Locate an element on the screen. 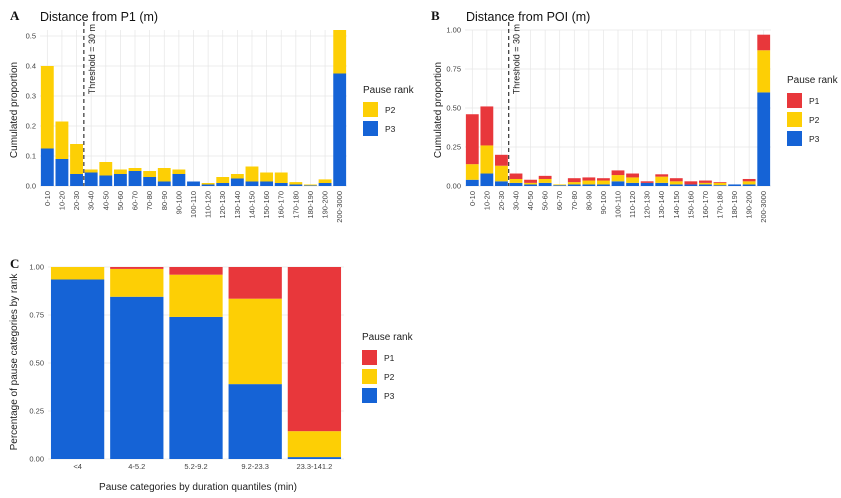  panel-b-xtick: 0-10 is located at coordinates (472, 198).